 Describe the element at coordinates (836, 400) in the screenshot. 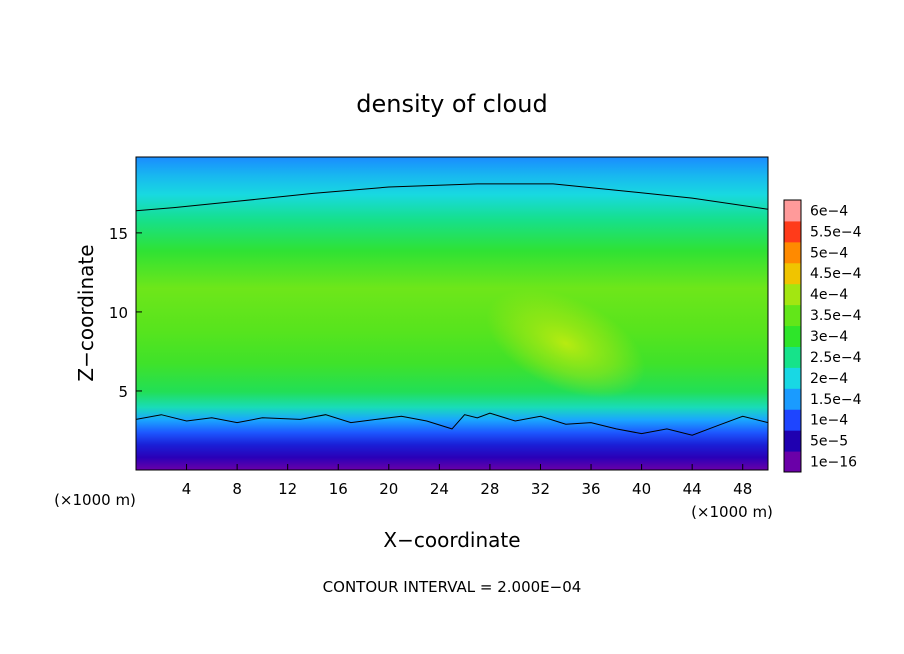

I see `colorbar-label: 1.5e−4` at that location.